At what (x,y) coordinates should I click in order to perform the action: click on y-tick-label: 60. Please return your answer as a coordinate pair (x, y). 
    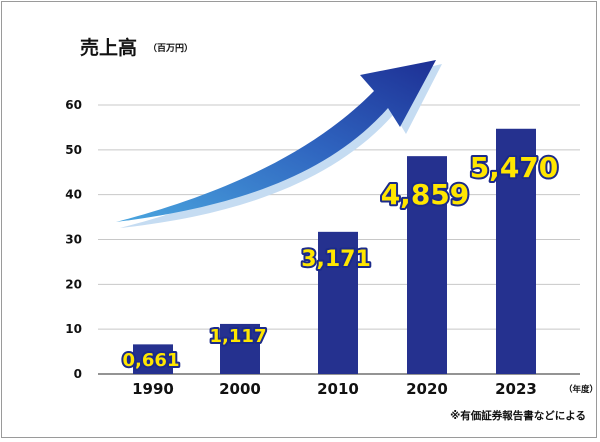
    Looking at the image, I should click on (73, 105).